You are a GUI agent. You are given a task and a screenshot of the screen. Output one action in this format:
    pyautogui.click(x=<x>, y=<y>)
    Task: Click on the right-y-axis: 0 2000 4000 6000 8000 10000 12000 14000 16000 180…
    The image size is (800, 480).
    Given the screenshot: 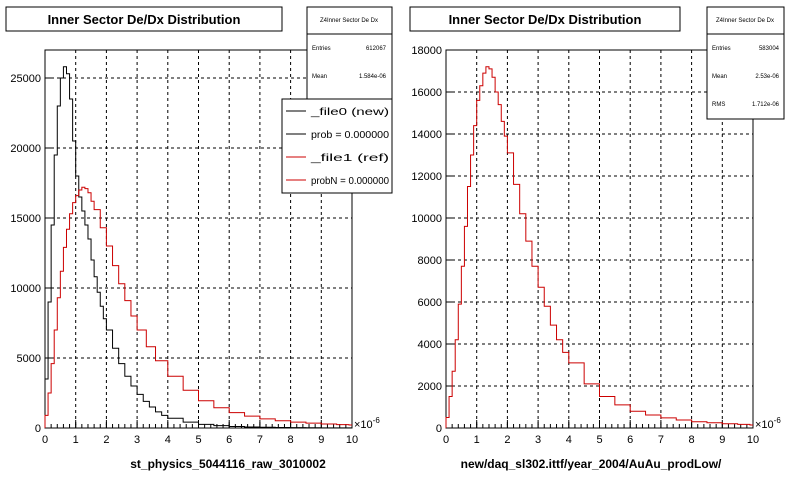 What is the action you would take?
    pyautogui.click(x=433, y=240)
    